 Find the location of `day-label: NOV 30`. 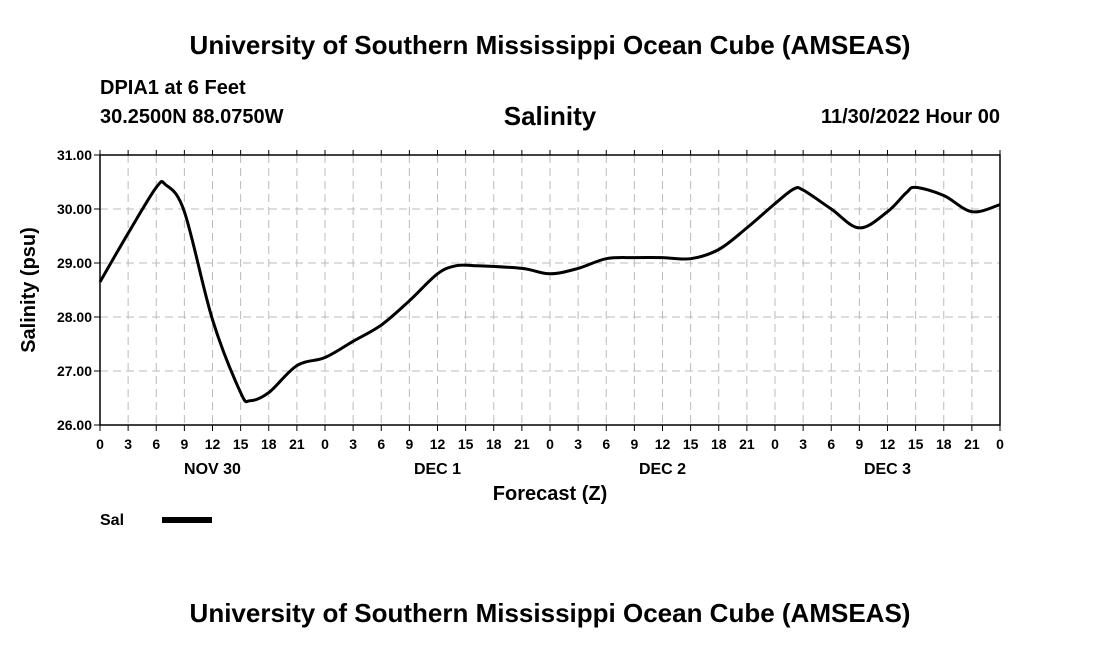

day-label: NOV 30 is located at coordinates (212, 469).